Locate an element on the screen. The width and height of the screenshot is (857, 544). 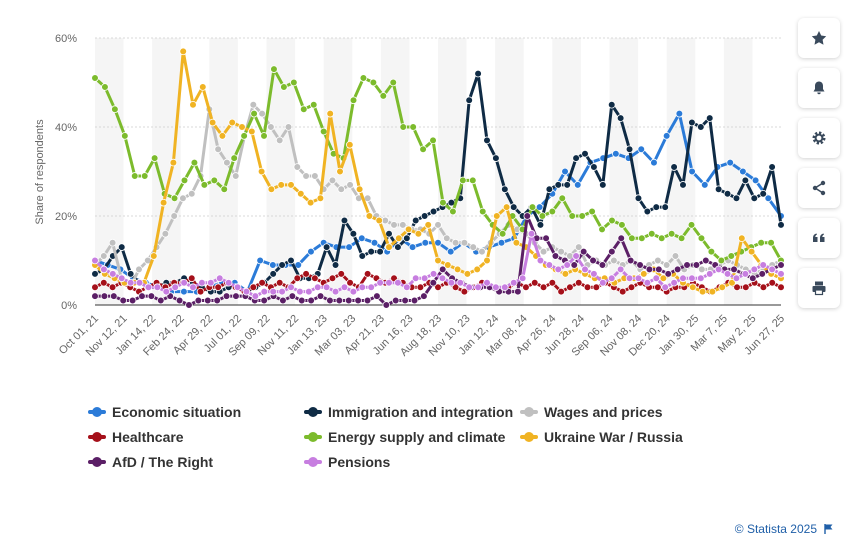
share-button is located at coordinates (819, 188).